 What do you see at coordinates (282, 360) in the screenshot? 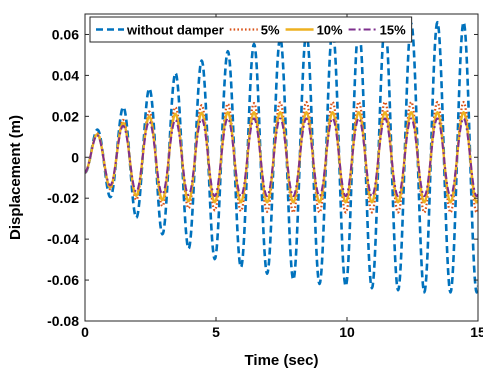
I see `x-axis-label: Time (sec)` at bounding box center [282, 360].